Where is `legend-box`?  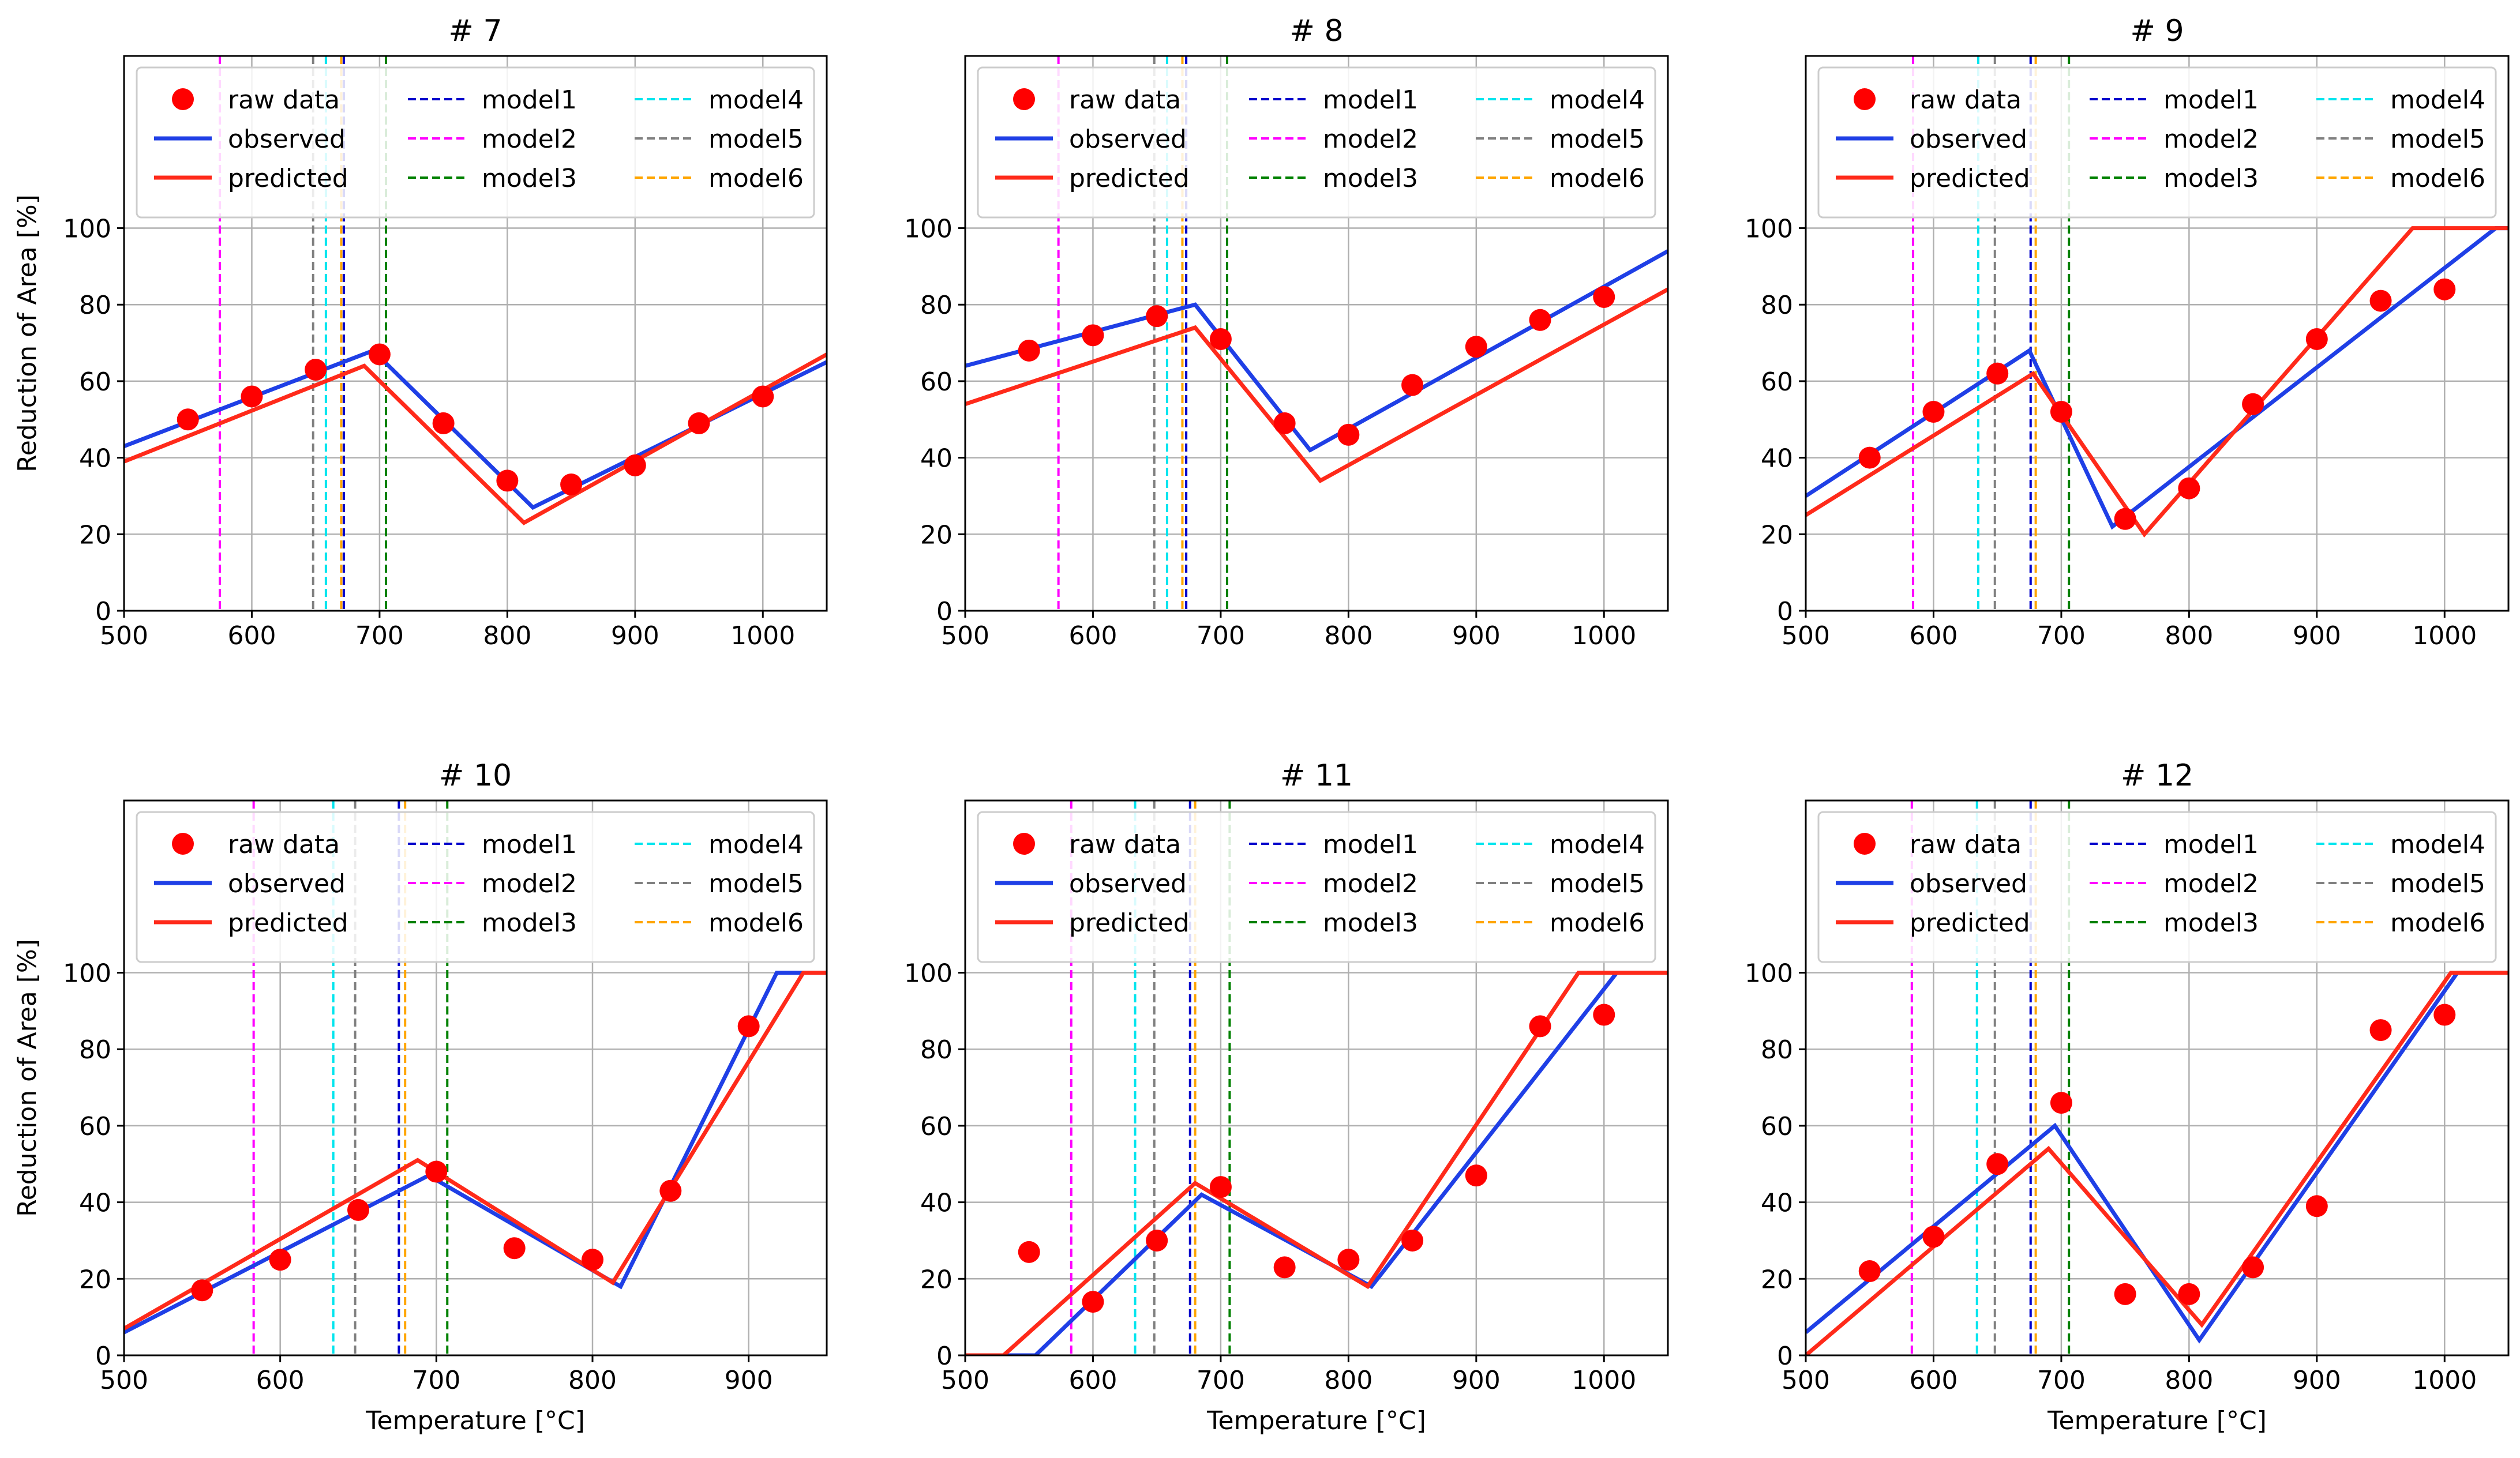 legend-box is located at coordinates (2157, 142).